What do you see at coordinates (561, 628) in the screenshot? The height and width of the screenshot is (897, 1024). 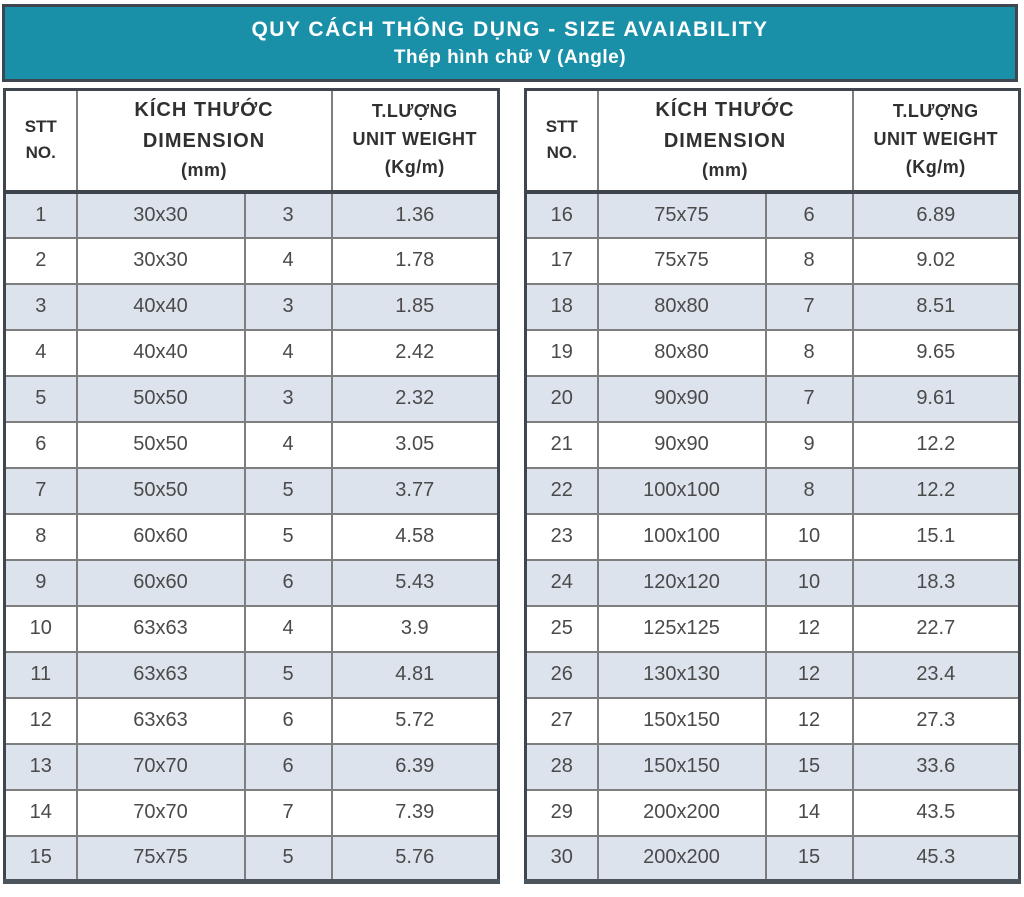 I see `stt-cell: 25` at bounding box center [561, 628].